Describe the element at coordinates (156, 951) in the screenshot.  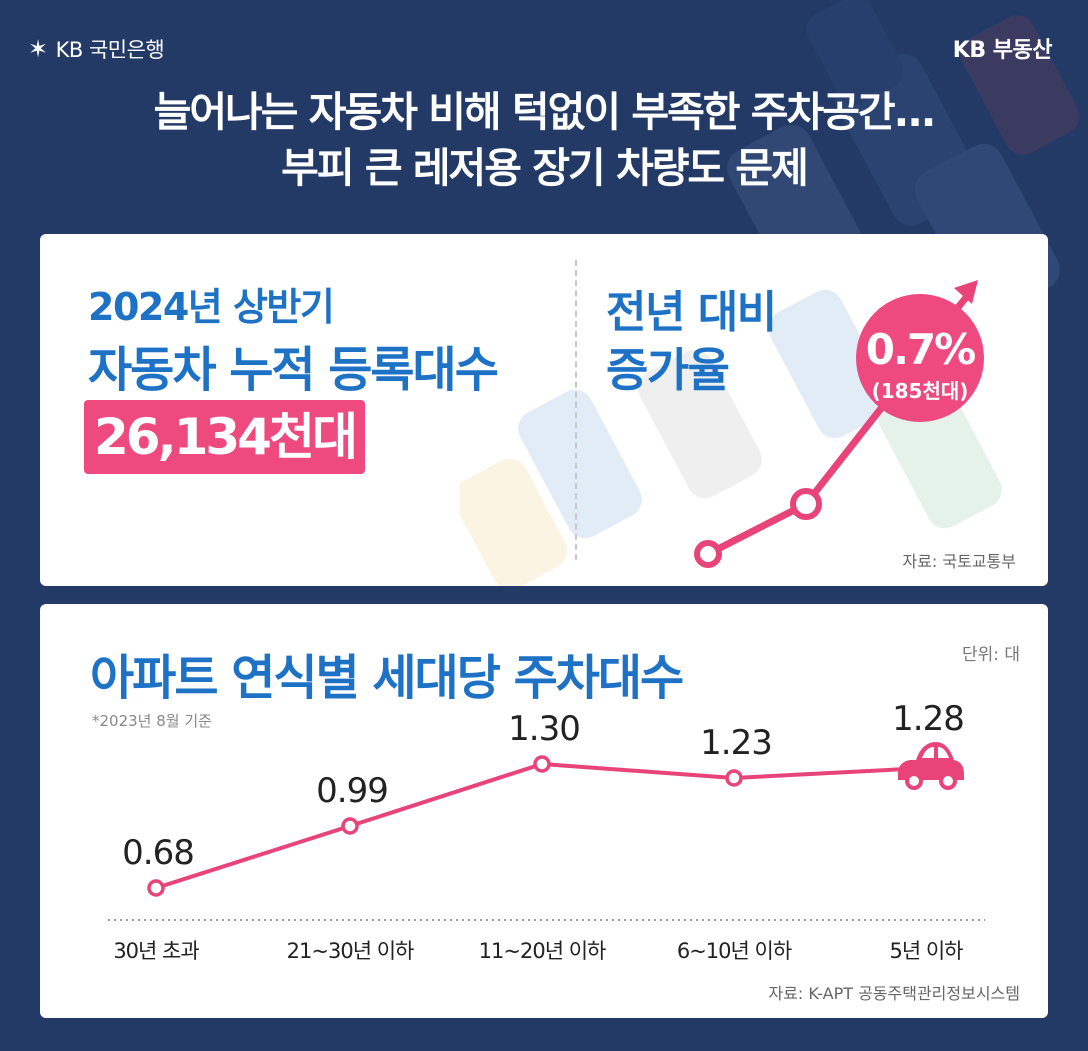
I see `x-tick-label: 30년 초과` at that location.